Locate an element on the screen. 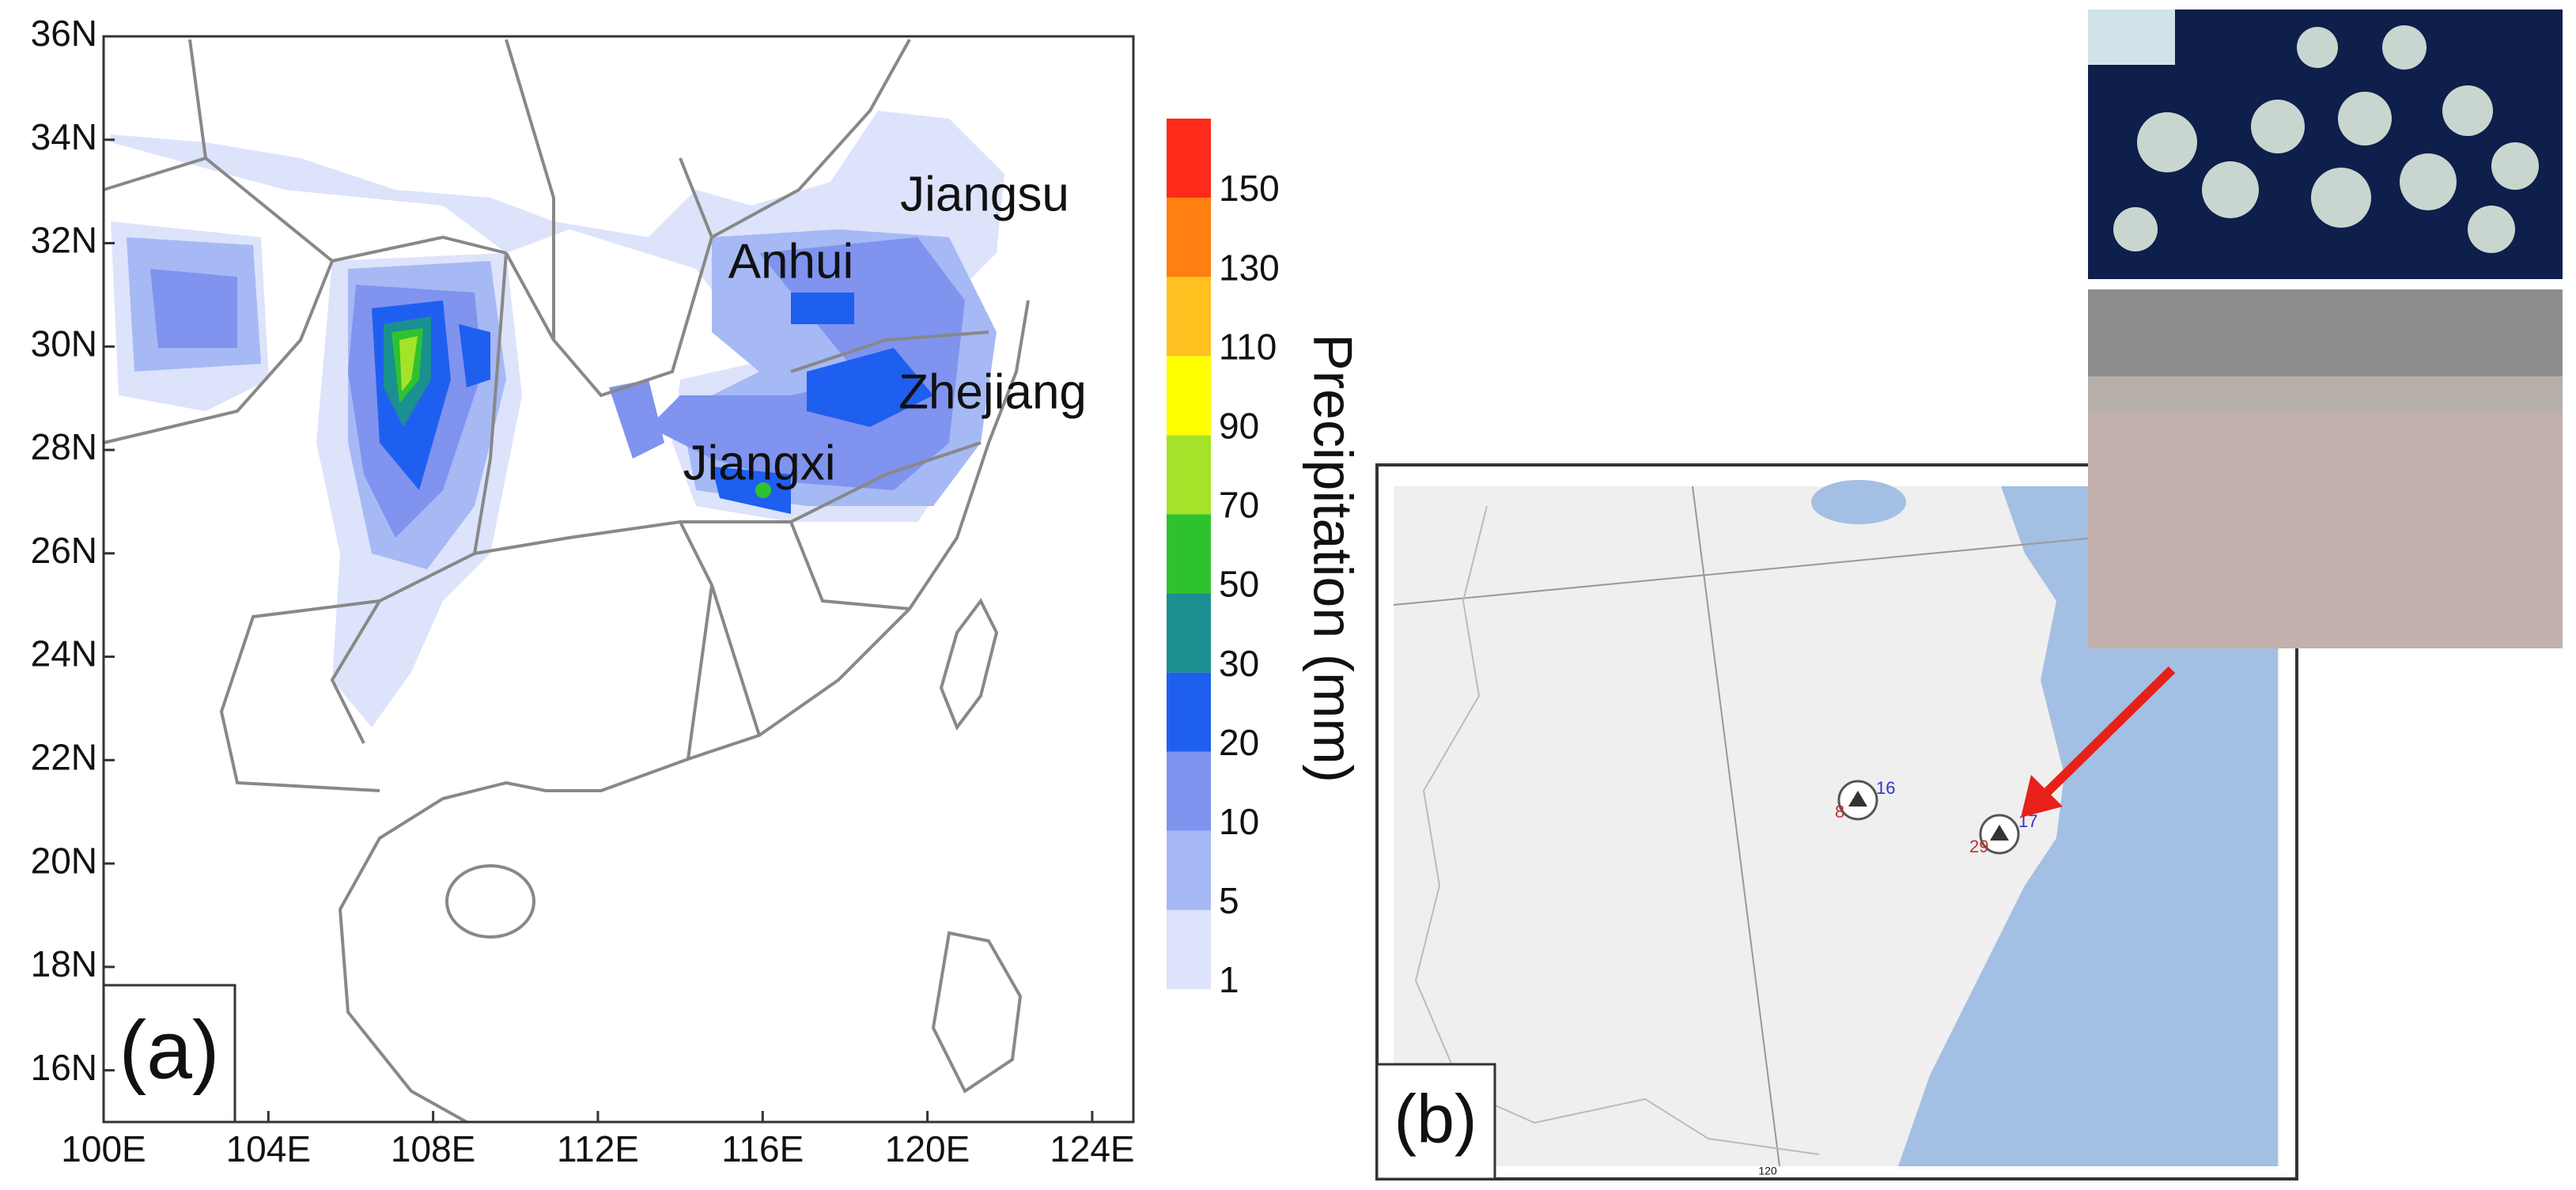 The image size is (2576, 1190). y-tick-label: 36N is located at coordinates (64, 33).